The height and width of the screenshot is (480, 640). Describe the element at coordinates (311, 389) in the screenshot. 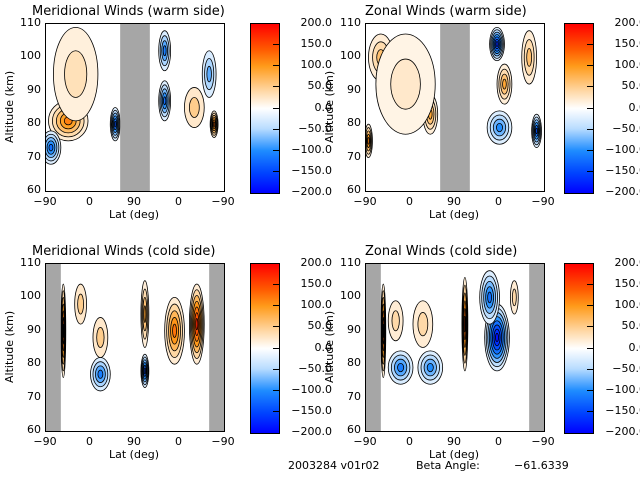

I see `colorbar-tick-label: −100.0` at that location.